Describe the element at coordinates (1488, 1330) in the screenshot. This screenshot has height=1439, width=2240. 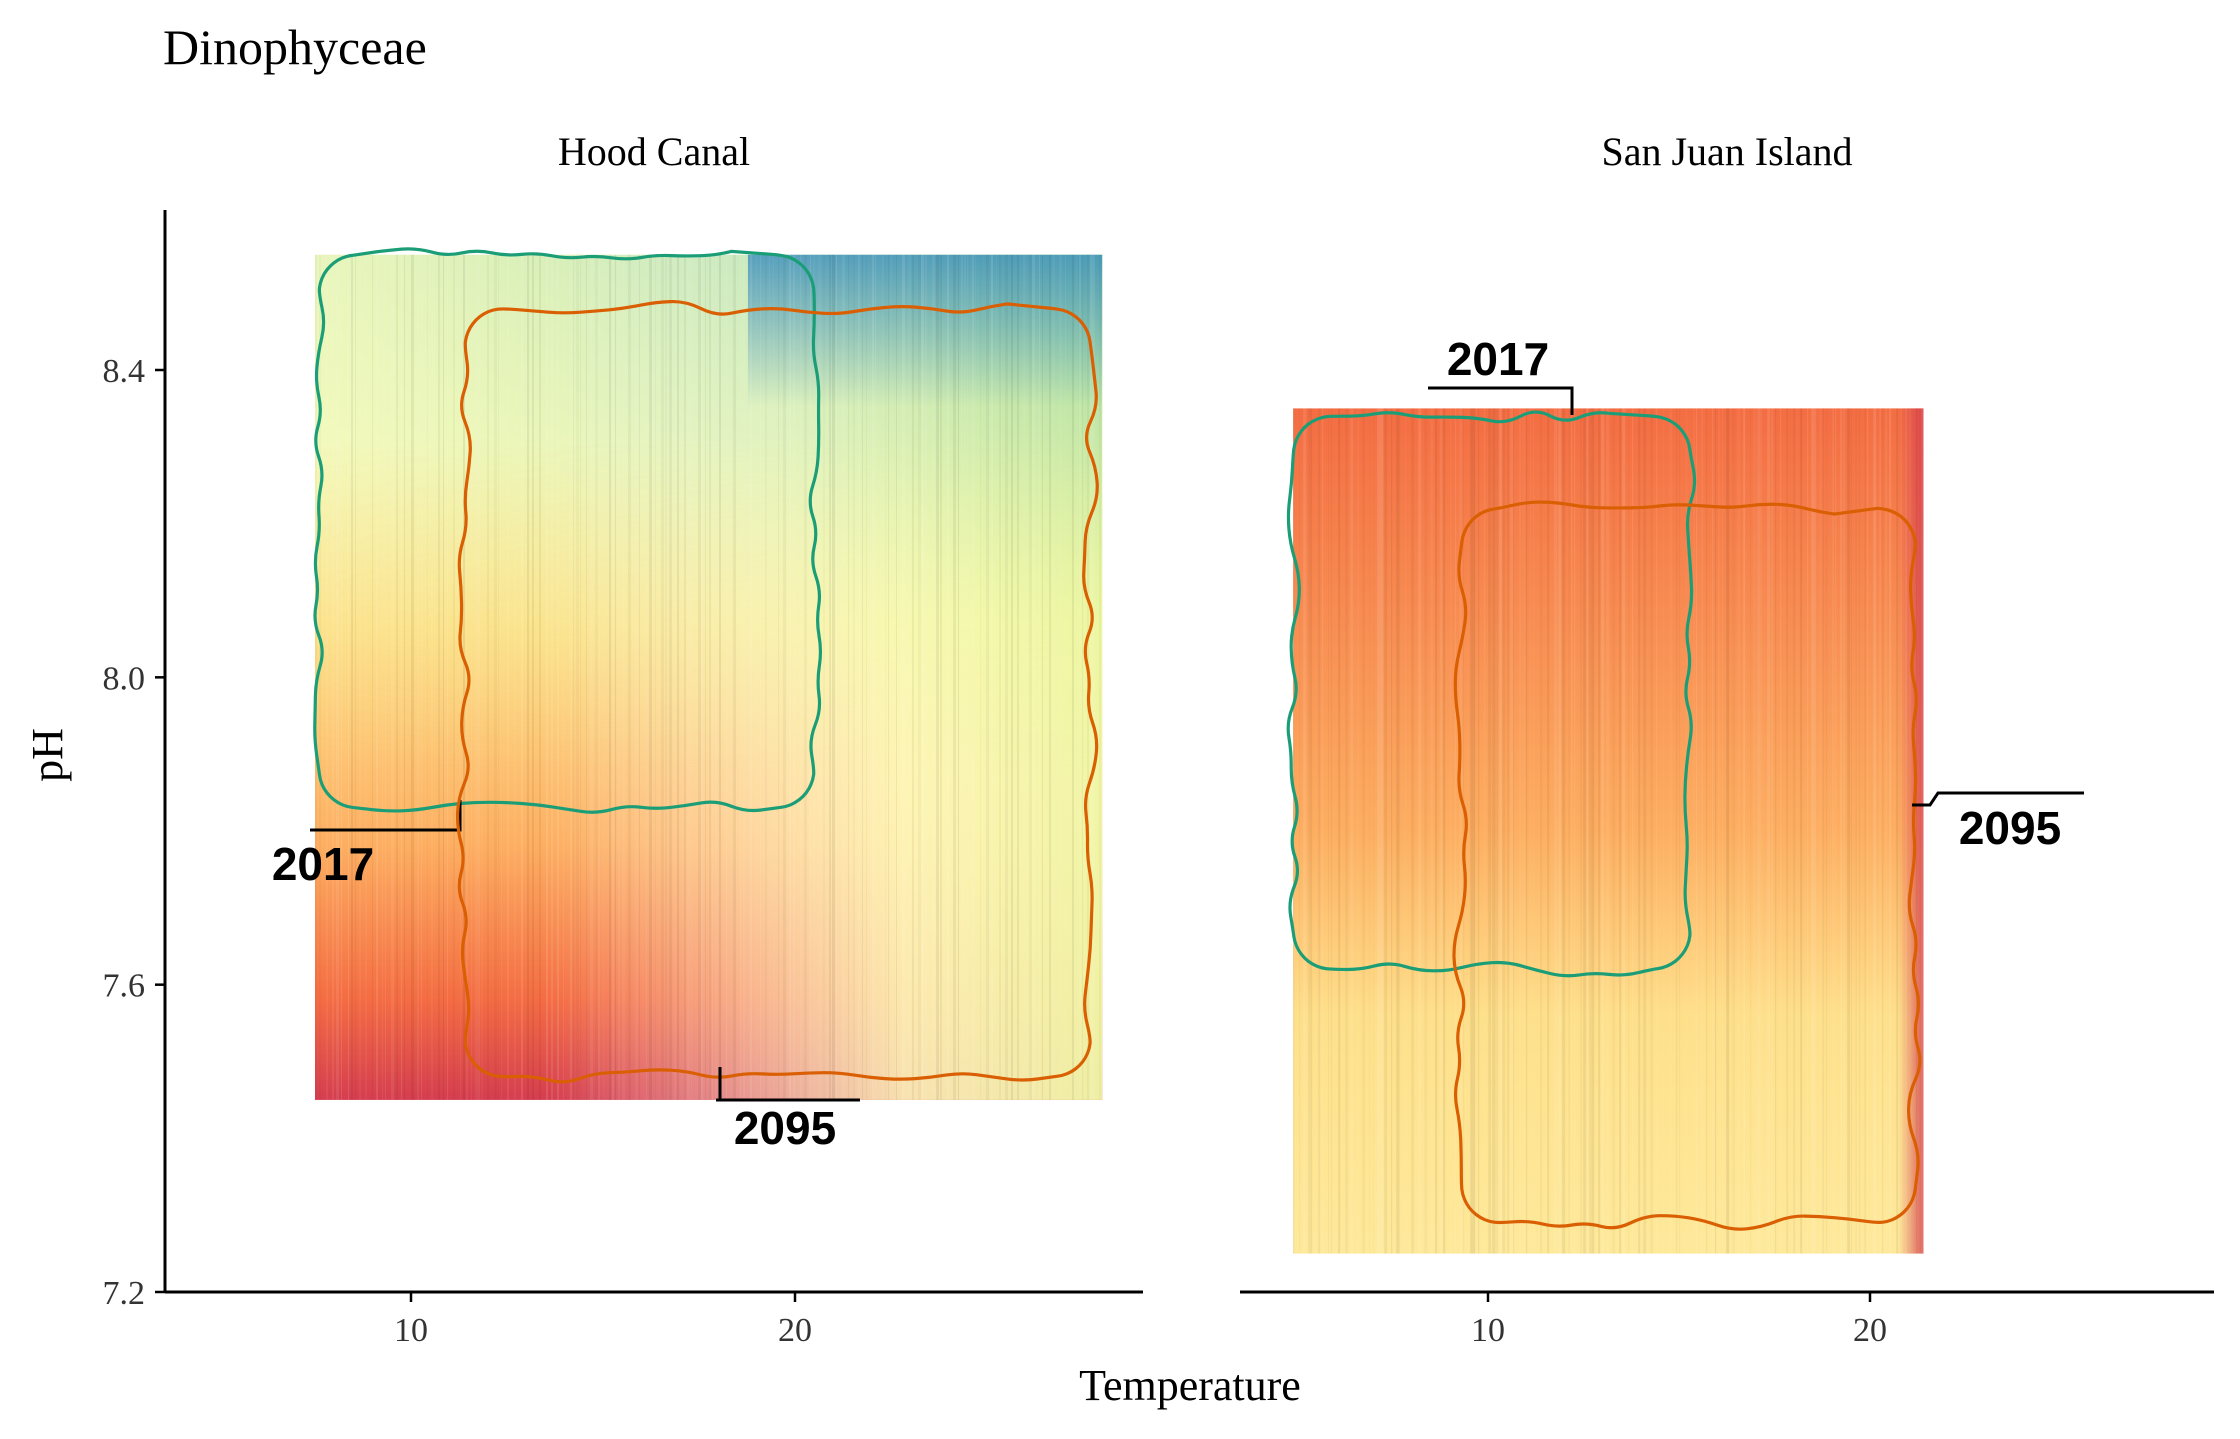
I see `x-tick-label: 10` at that location.